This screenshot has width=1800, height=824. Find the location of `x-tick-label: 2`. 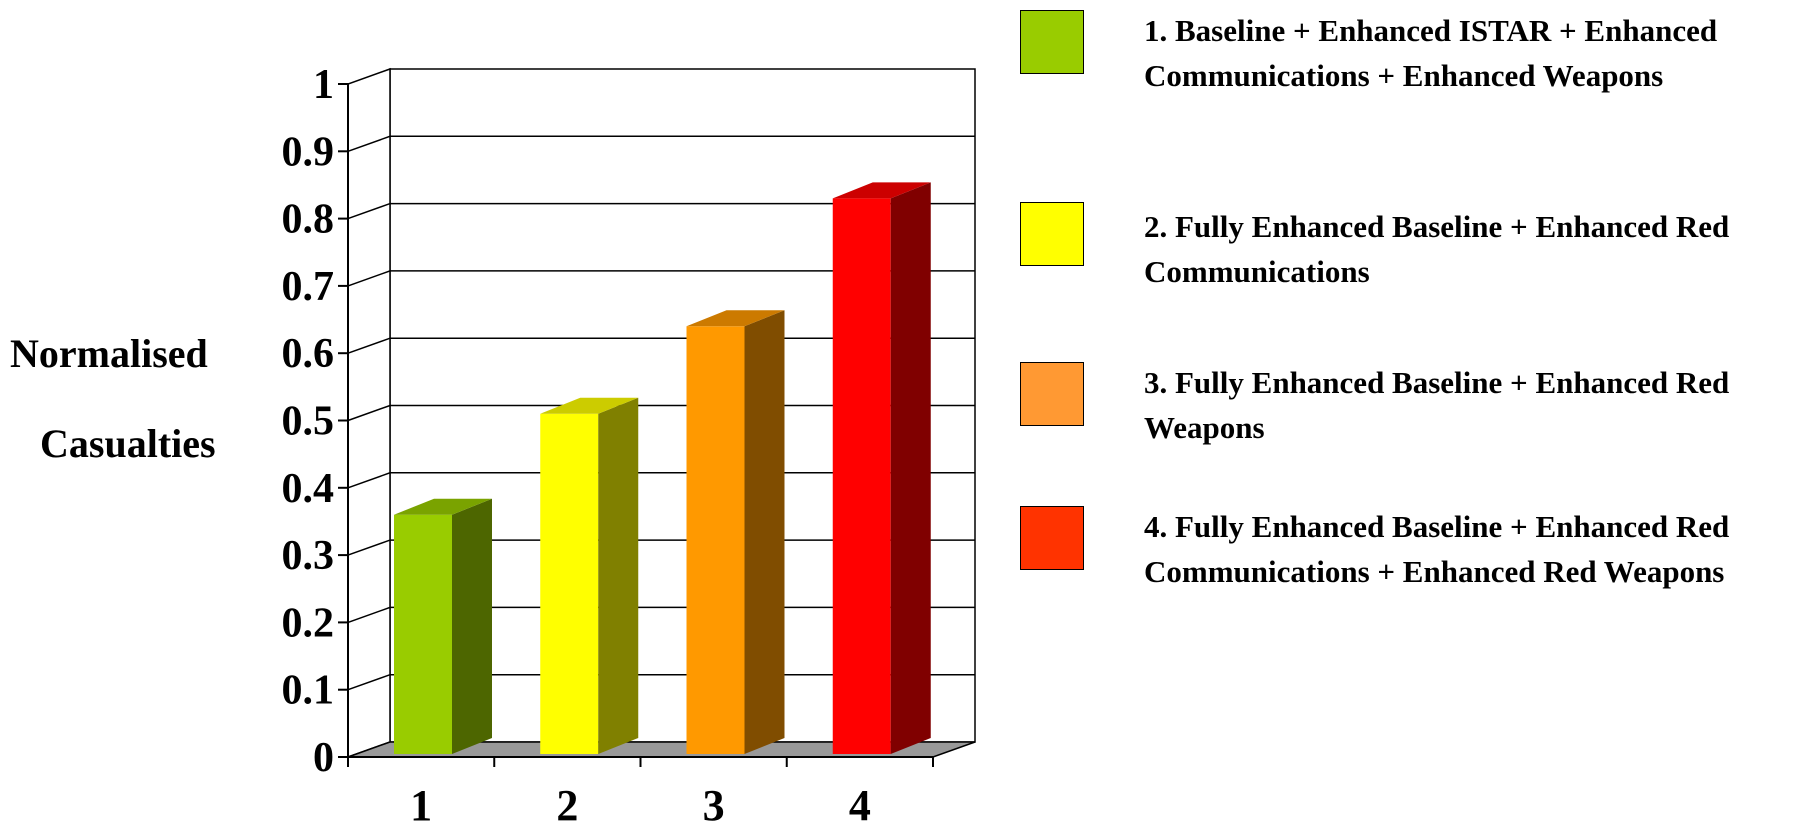

x-tick-label: 2 is located at coordinates (567, 802).